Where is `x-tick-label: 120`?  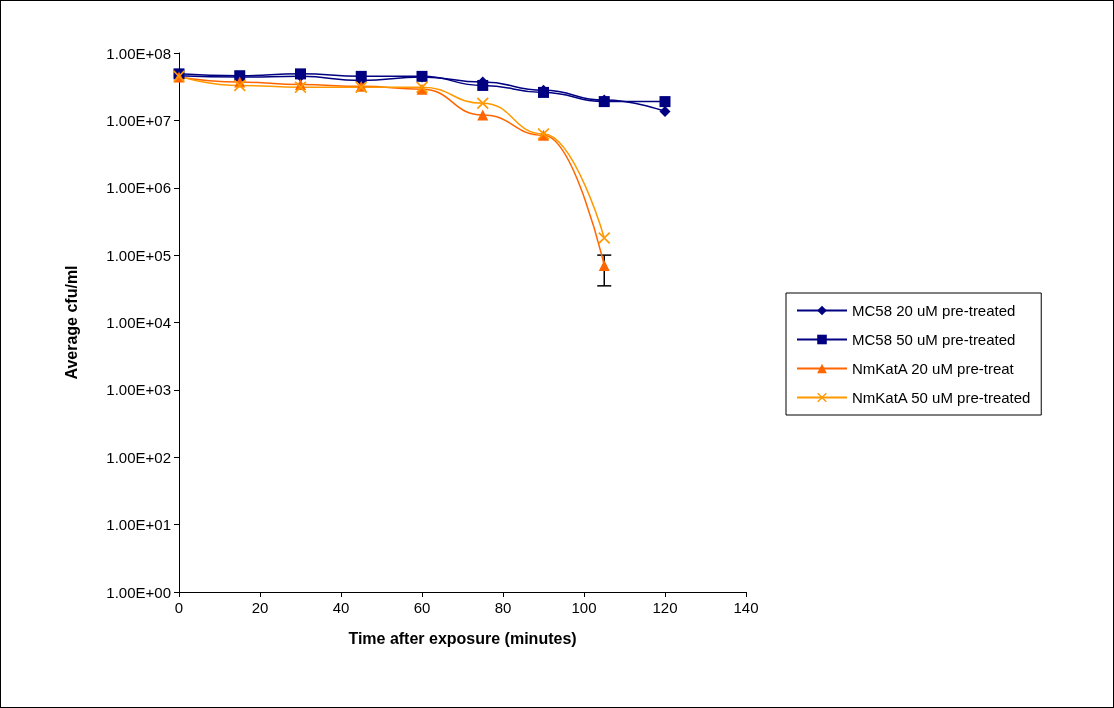
x-tick-label: 120 is located at coordinates (665, 607).